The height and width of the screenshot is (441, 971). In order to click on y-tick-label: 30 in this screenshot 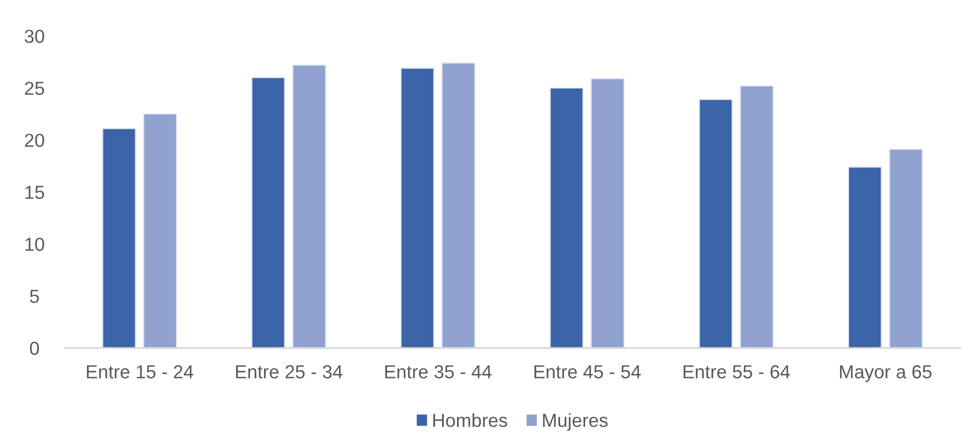, I will do `click(34, 36)`.